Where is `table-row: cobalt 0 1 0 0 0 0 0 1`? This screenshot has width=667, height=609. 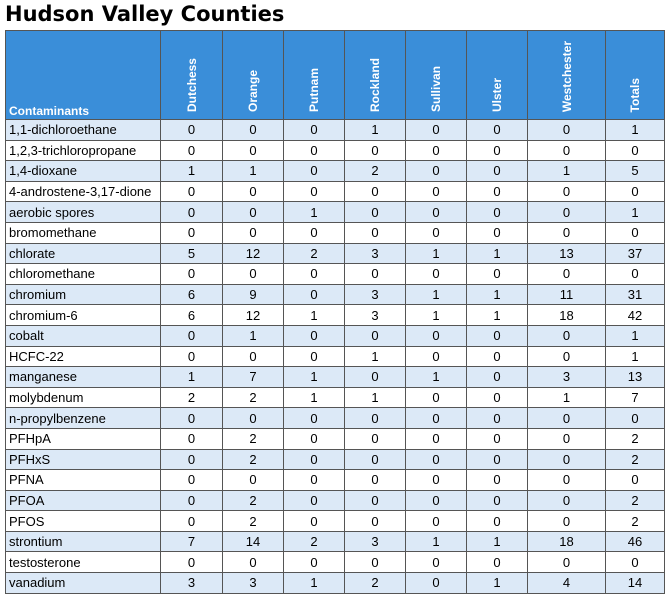 table-row: cobalt 0 1 0 0 0 0 0 1 is located at coordinates (335, 335).